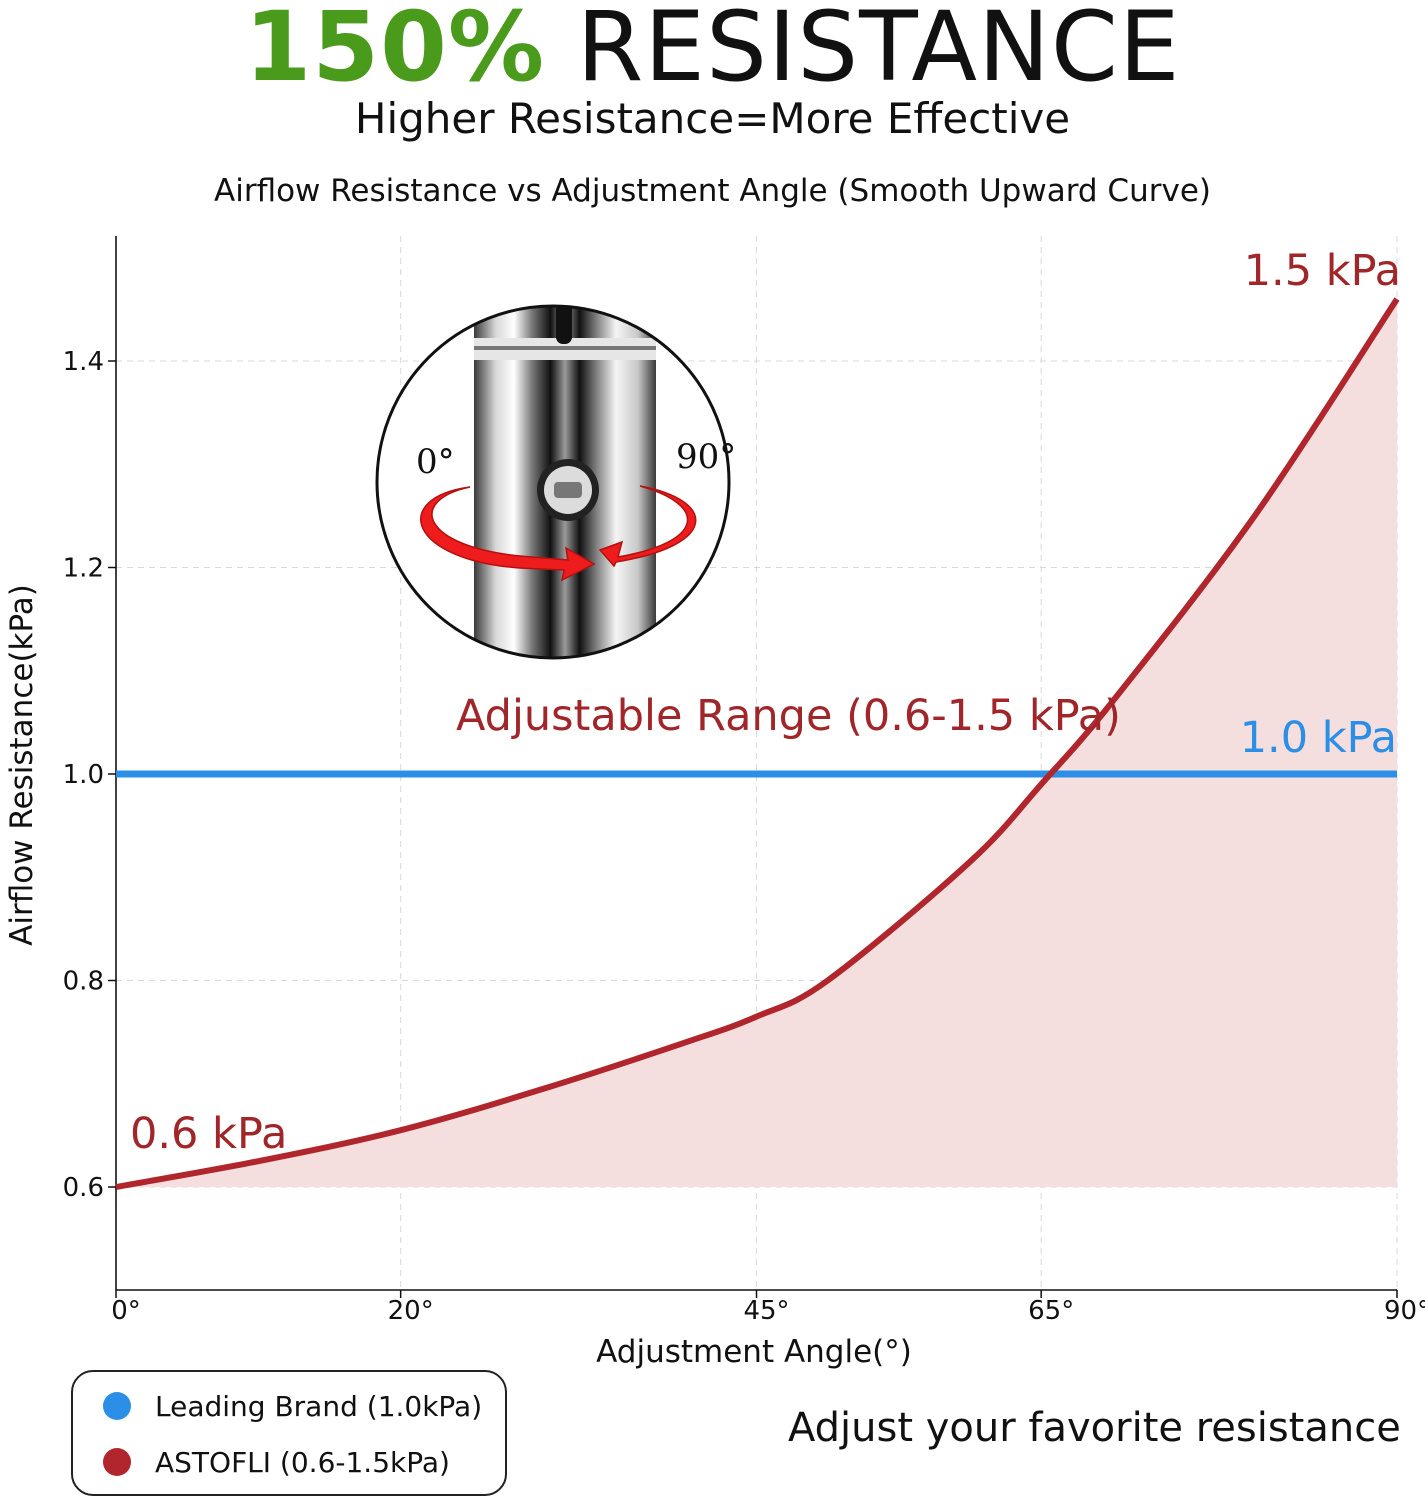 This screenshot has height=1500, width=1425. What do you see at coordinates (712, 118) in the screenshot?
I see `subheadline: Higher Resistance=More Effective` at bounding box center [712, 118].